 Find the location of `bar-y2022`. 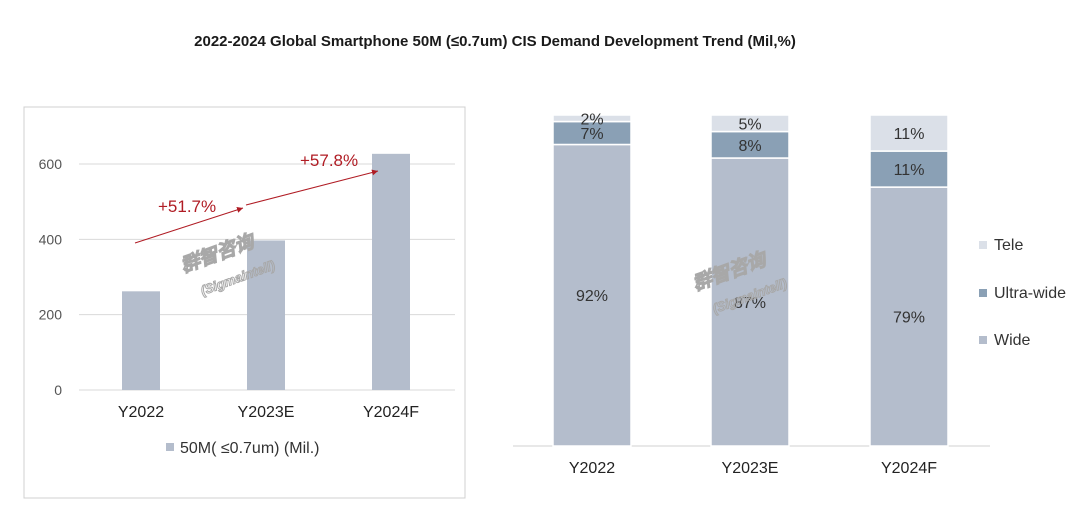

bar-y2022 is located at coordinates (141, 340).